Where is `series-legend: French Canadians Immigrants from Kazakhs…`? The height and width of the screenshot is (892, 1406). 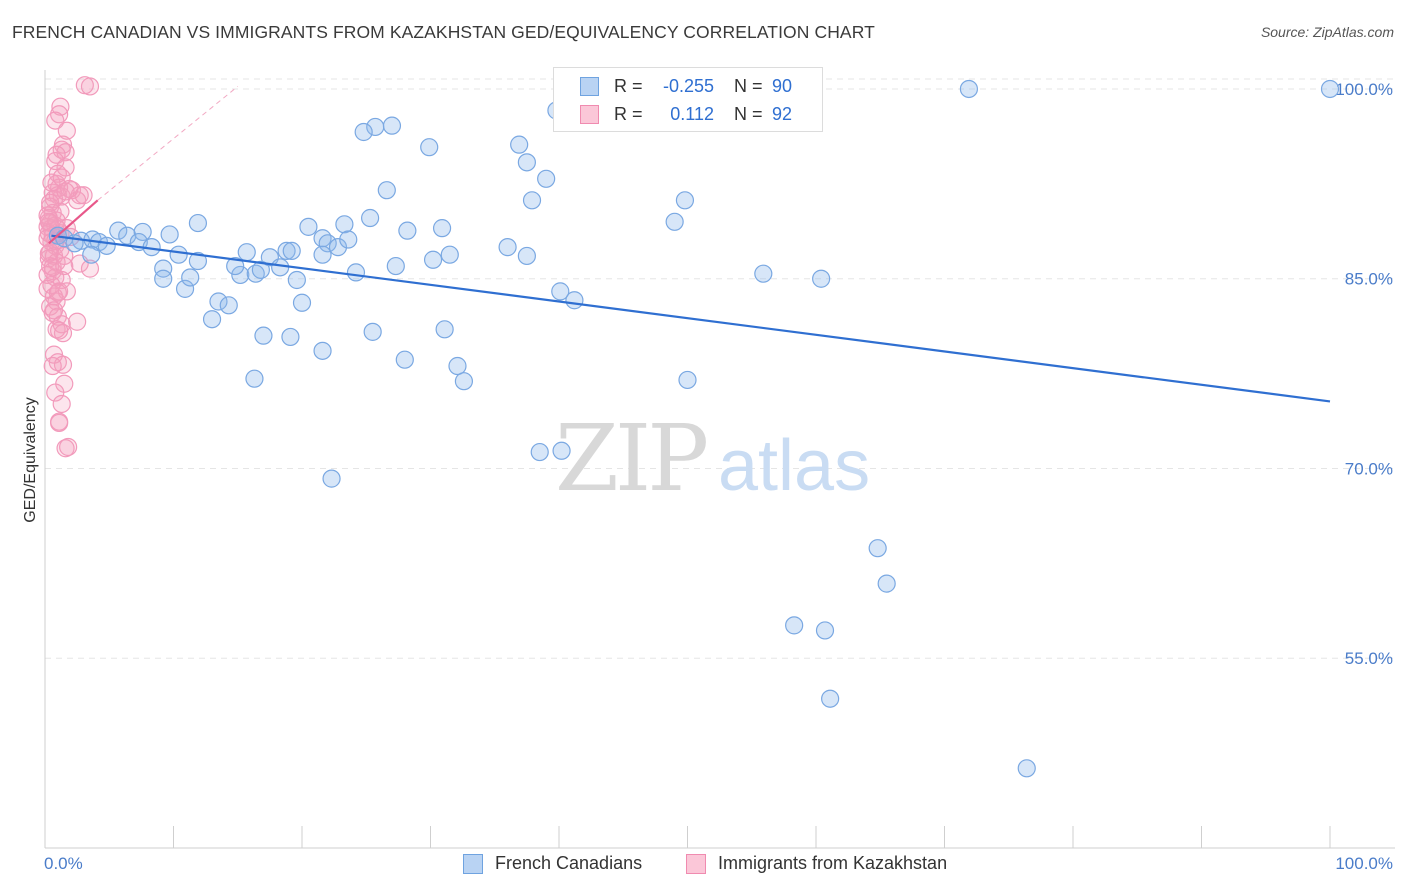 series-legend: French Canadians Immigrants from Kazakhs… is located at coordinates (703, 865).